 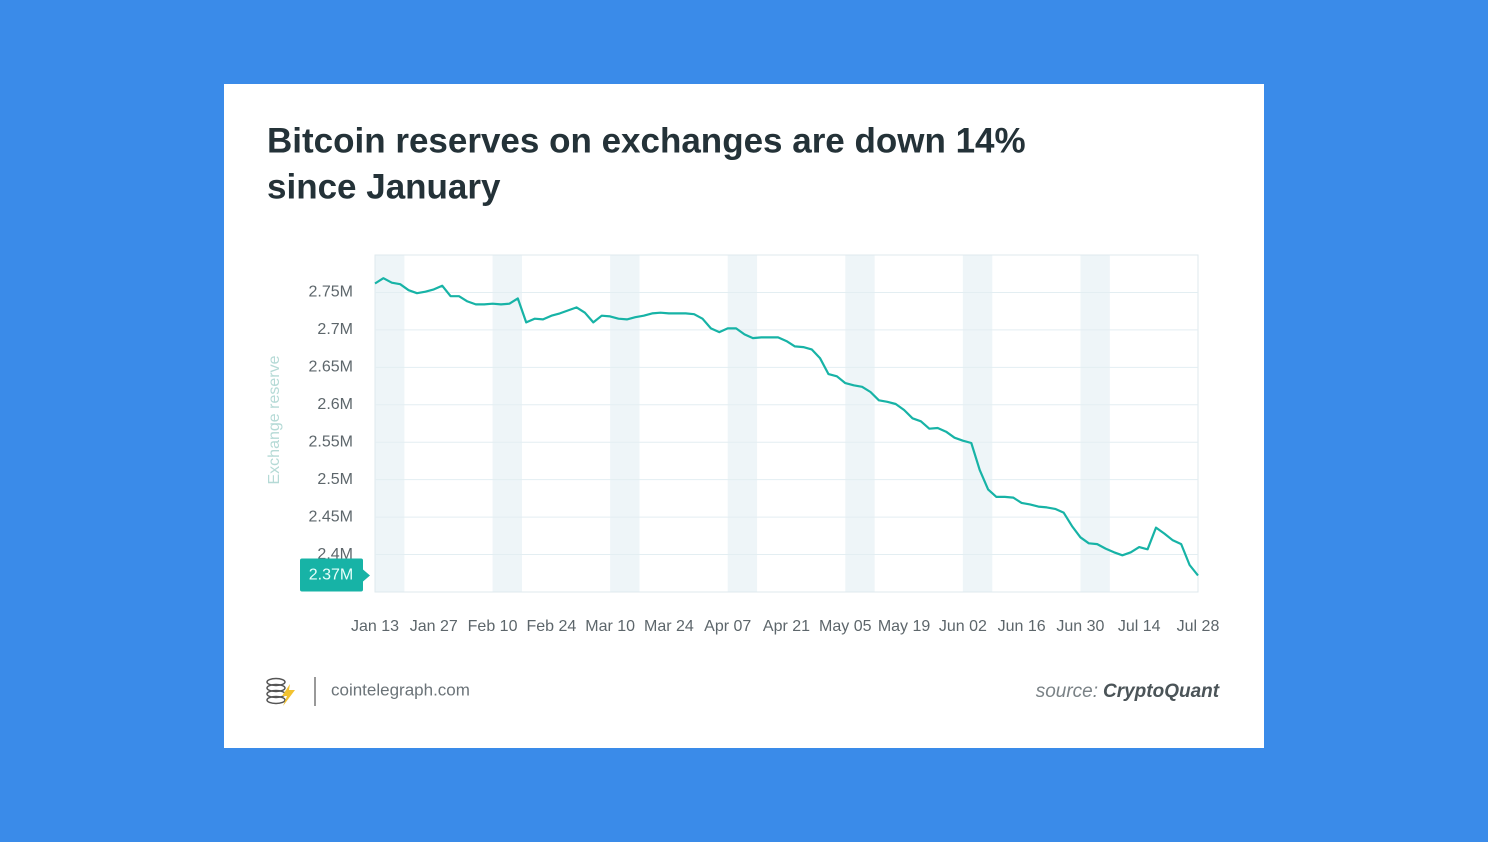 What do you see at coordinates (963, 626) in the screenshot?
I see `x-tick-label: Jun 02` at bounding box center [963, 626].